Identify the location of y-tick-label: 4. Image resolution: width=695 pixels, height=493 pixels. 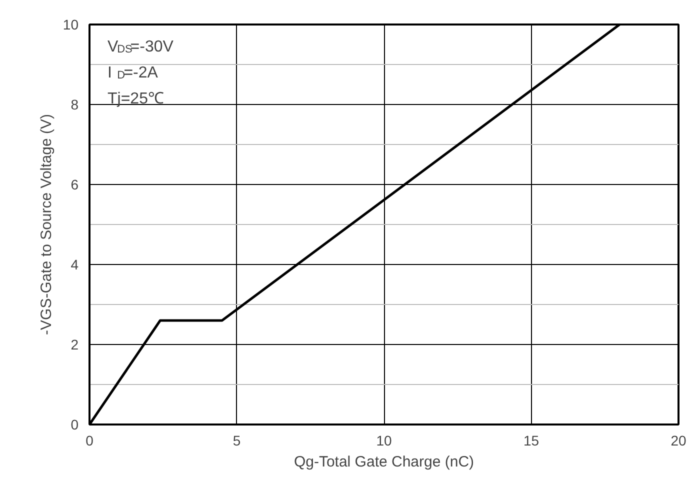
(74, 264).